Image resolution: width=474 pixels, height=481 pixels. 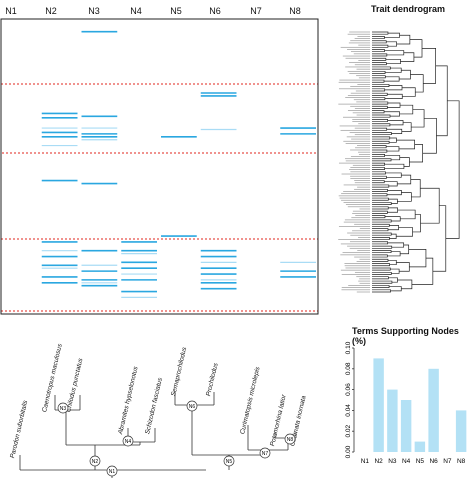 I want to click on x-tick-label: N6, so click(x=433, y=461).